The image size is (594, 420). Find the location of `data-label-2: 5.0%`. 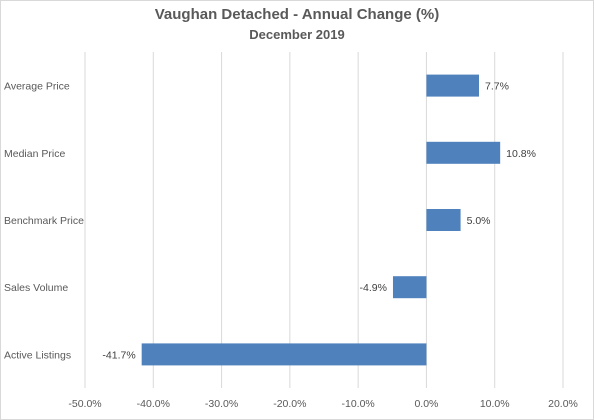

data-label-2: 5.0% is located at coordinates (479, 221).